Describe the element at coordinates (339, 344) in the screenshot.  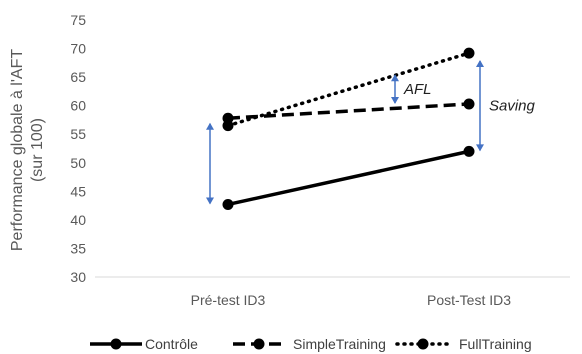
I see `legend-label: SimpleTraining` at that location.